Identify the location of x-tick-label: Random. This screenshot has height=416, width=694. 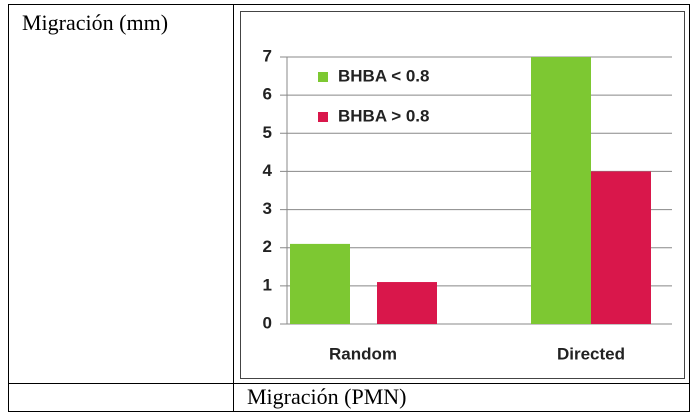
(363, 353).